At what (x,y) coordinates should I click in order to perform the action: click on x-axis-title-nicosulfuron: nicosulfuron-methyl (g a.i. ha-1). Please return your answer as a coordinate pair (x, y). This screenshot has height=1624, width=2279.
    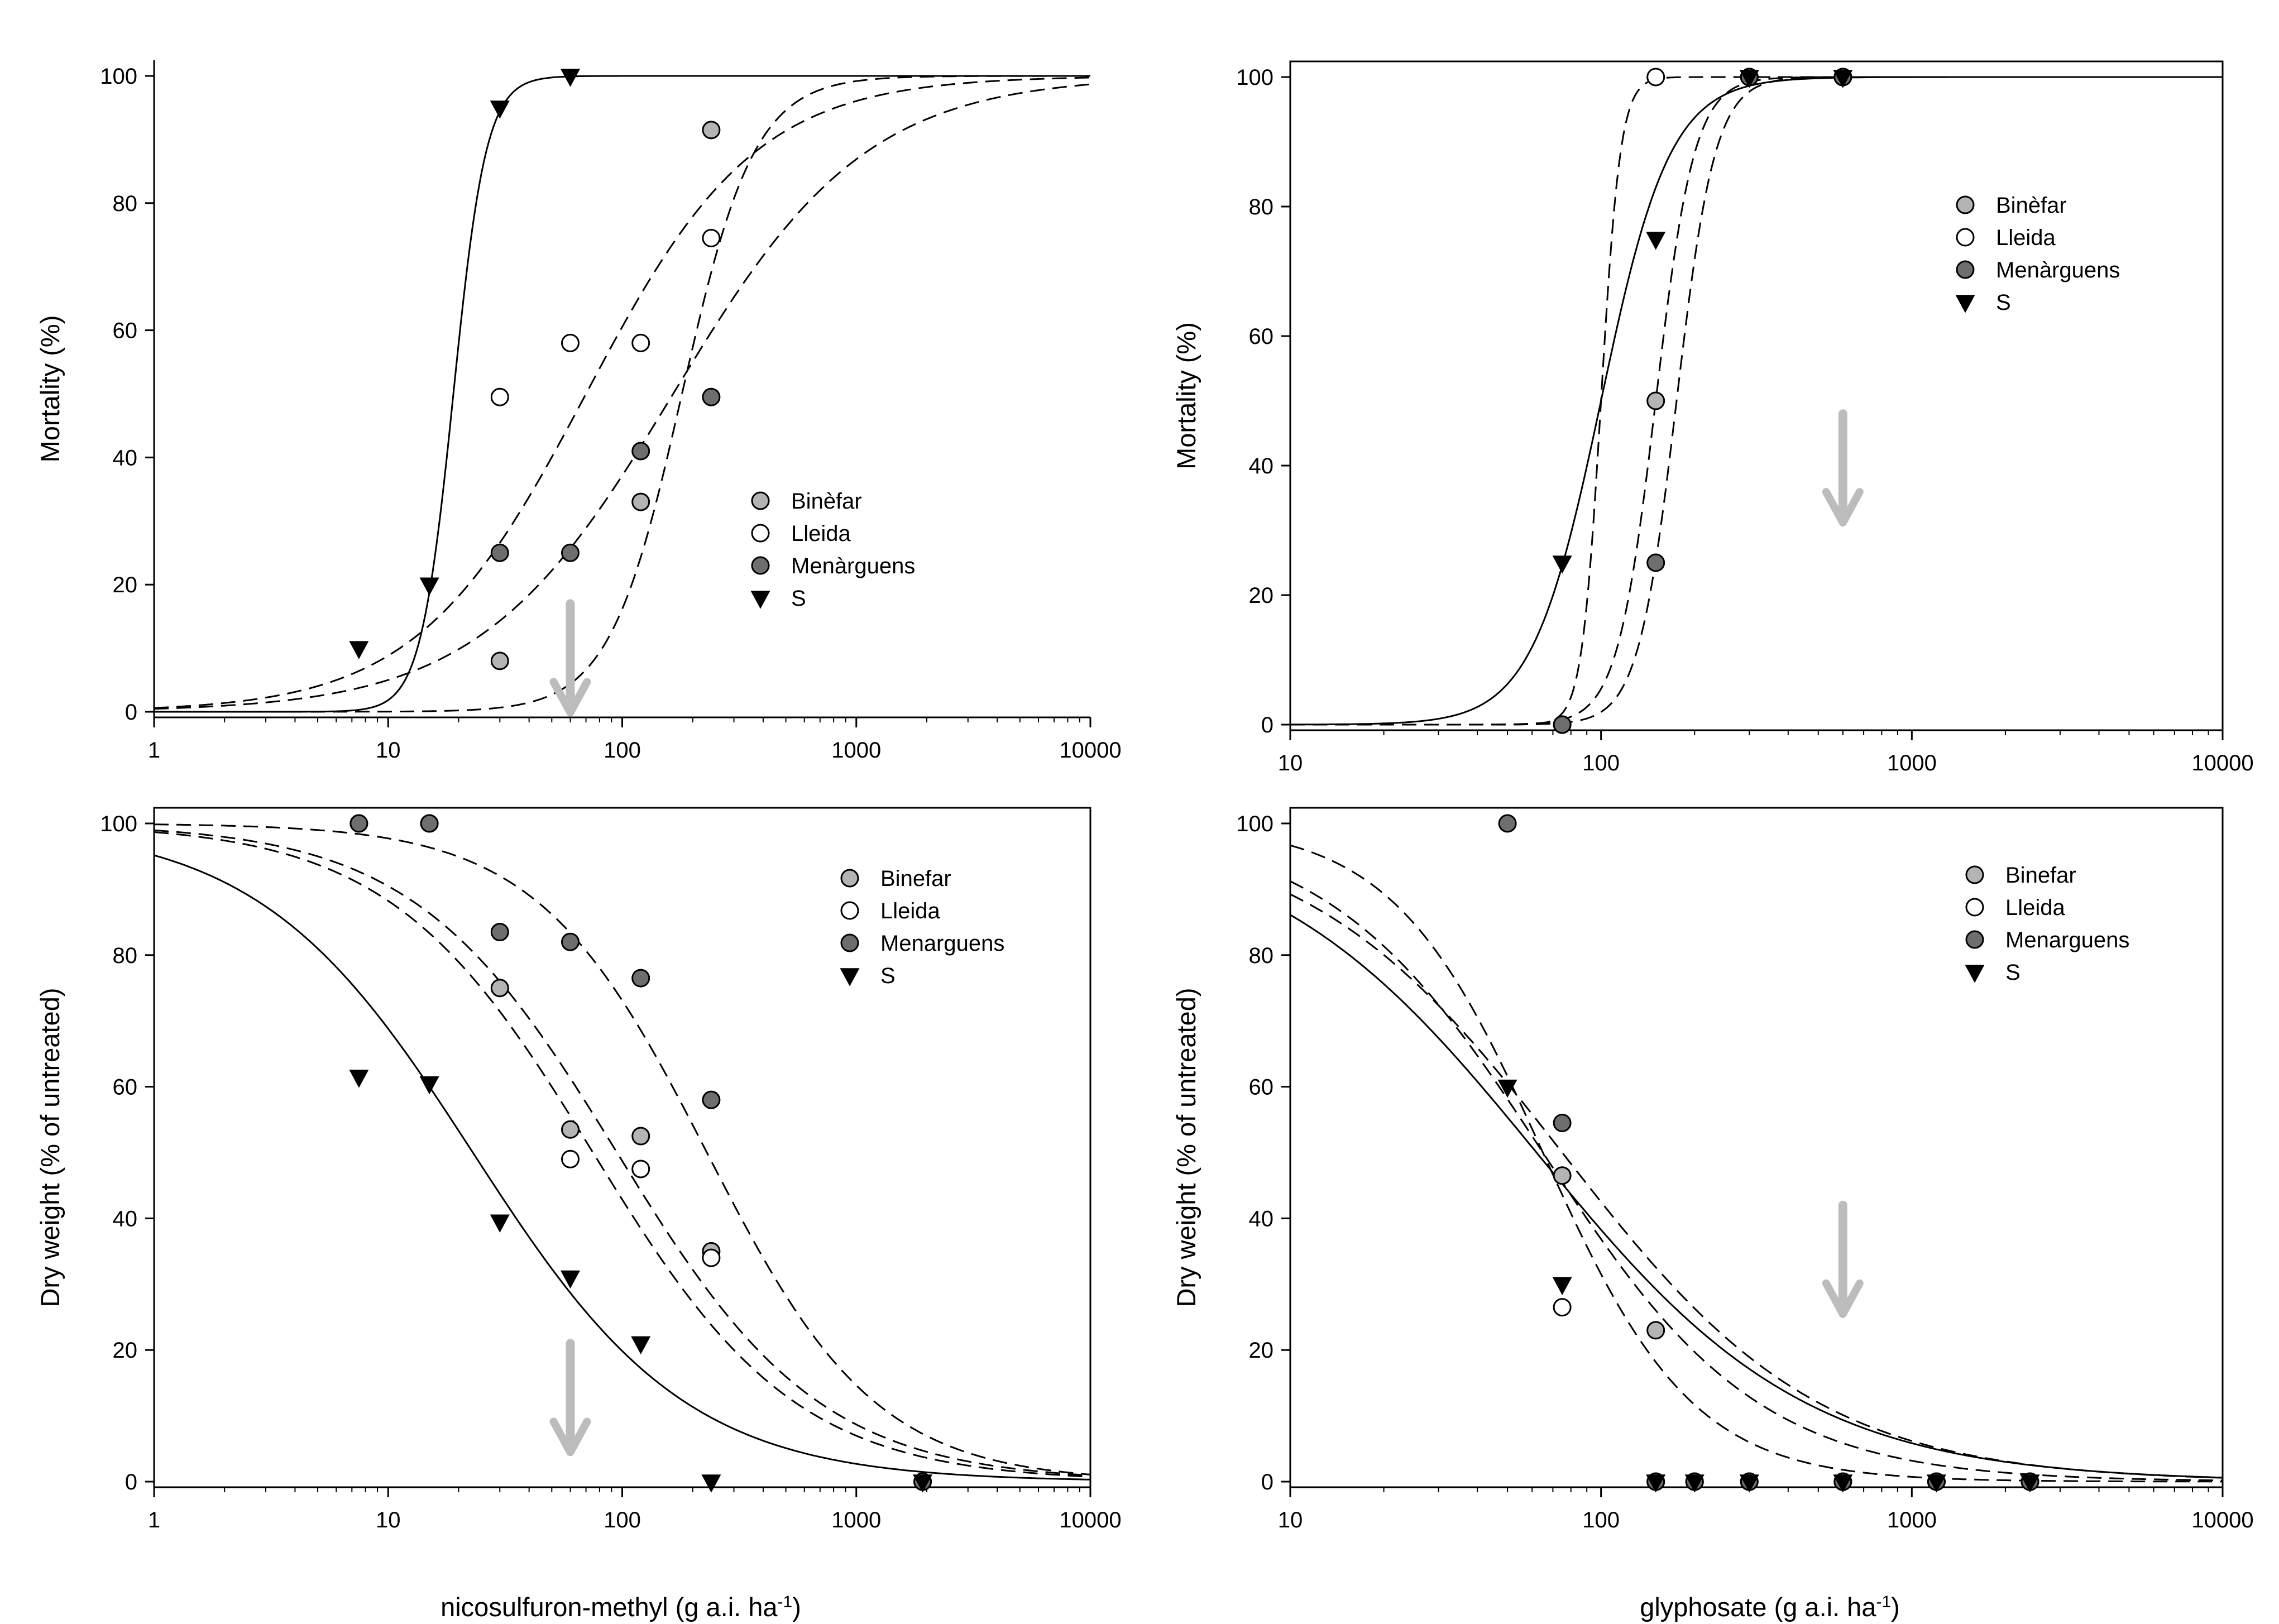
    Looking at the image, I should click on (621, 1607).